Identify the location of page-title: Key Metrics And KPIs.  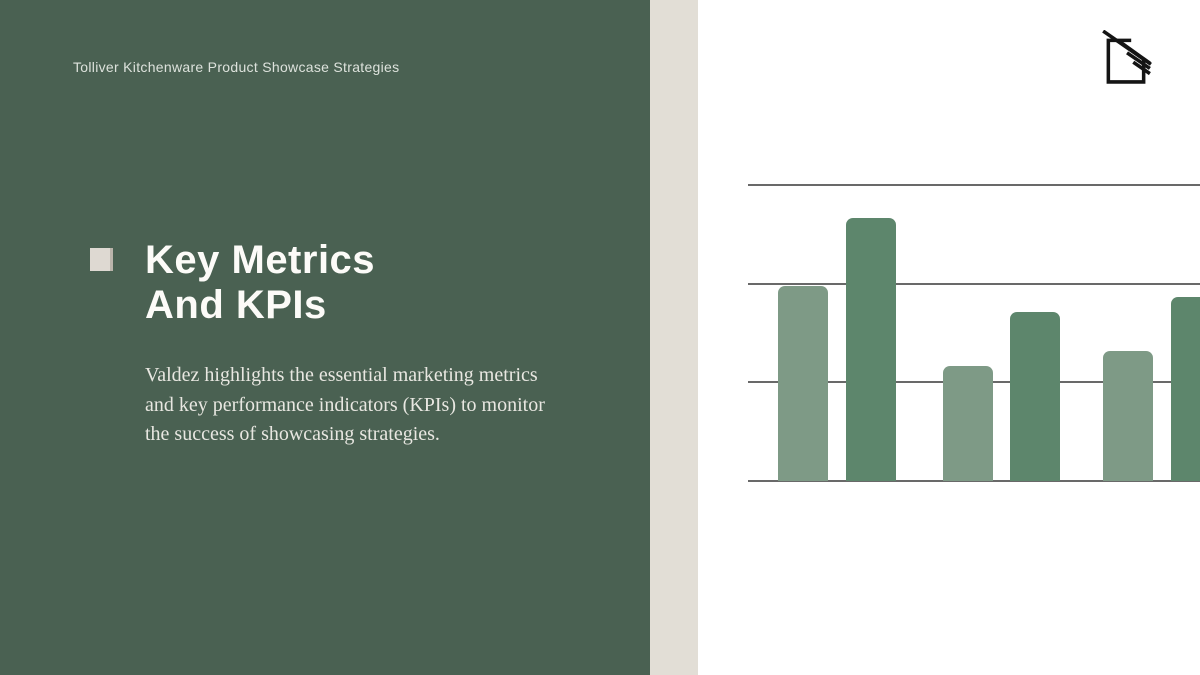
(260, 283).